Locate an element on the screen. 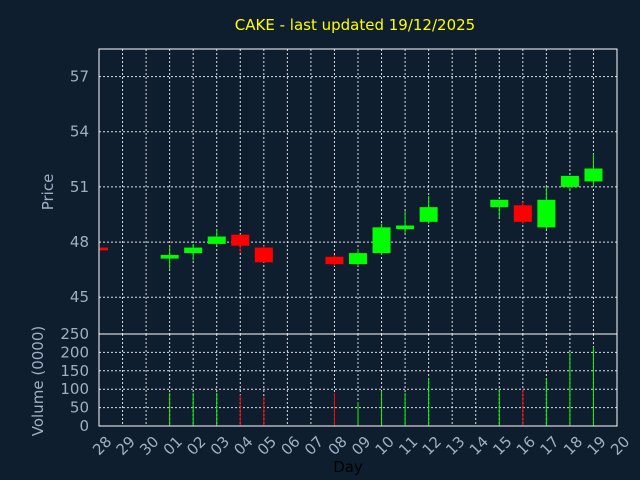 Image resolution: width=640 pixels, height=480 pixels. x-tick-label: 13 is located at coordinates (455, 446).